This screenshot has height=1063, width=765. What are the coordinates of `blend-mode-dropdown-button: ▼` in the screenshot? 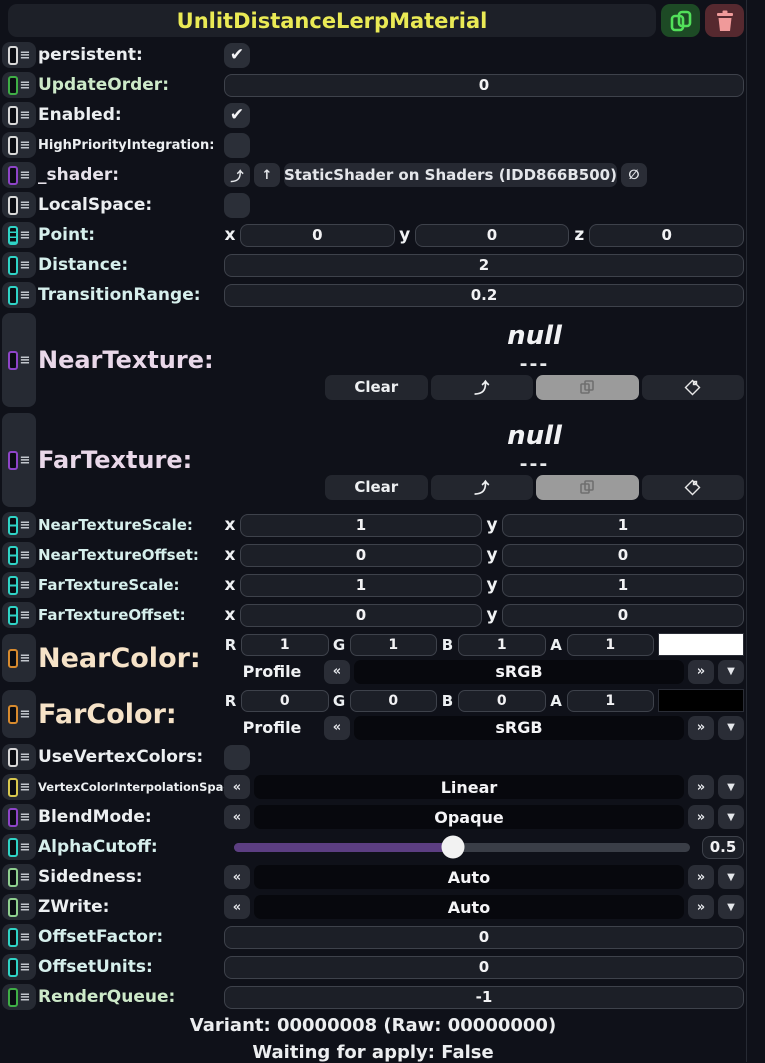 It's located at (731, 817).